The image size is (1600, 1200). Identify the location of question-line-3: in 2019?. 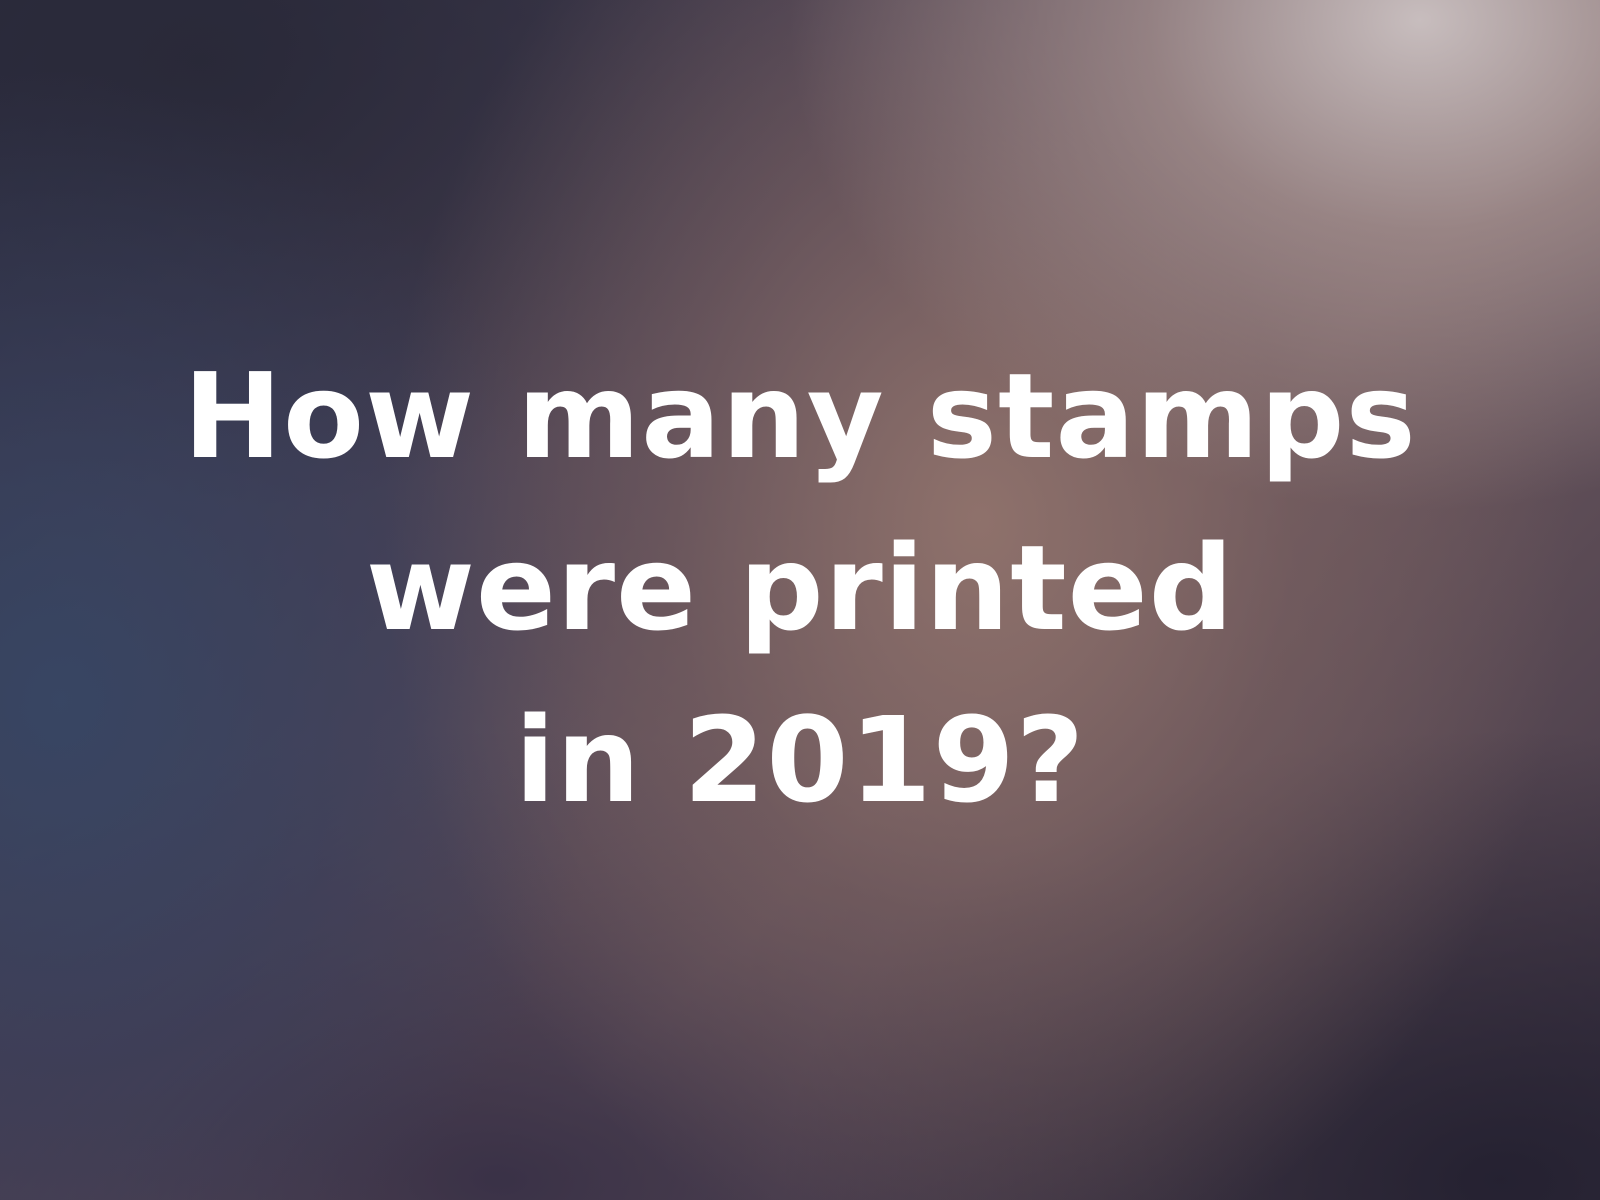
(800, 760).